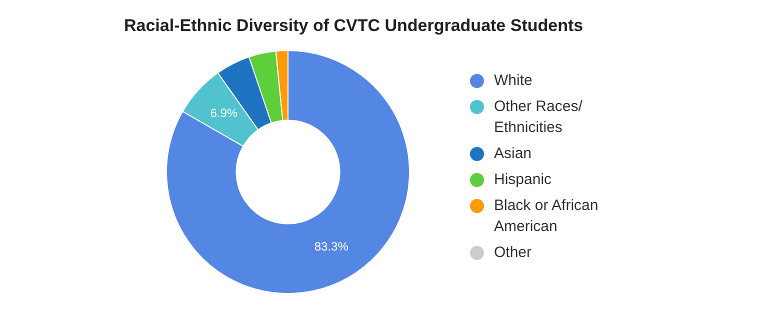 The height and width of the screenshot is (335, 770). Describe the element at coordinates (539, 117) in the screenshot. I see `legend-label: Other Races/ Ethnicities` at that location.